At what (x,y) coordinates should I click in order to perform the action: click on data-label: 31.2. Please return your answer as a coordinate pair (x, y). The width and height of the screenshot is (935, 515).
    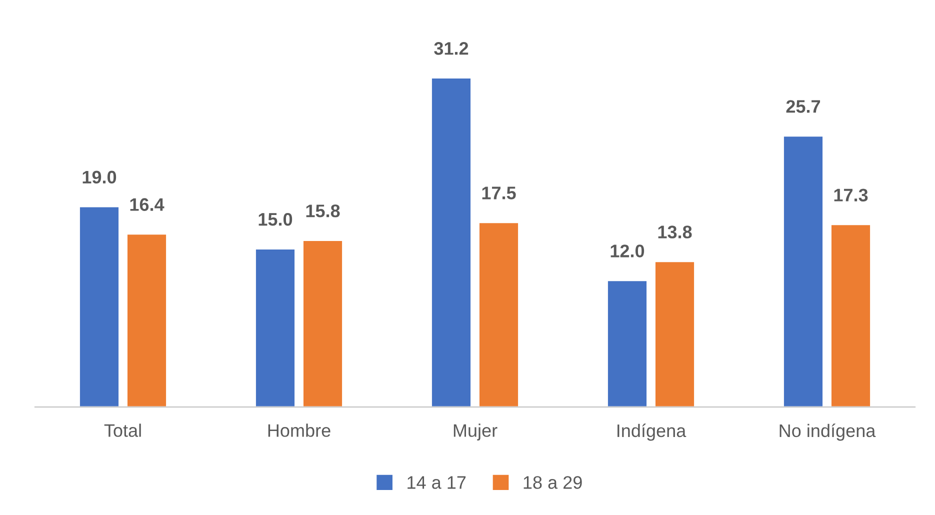
    Looking at the image, I should click on (451, 48).